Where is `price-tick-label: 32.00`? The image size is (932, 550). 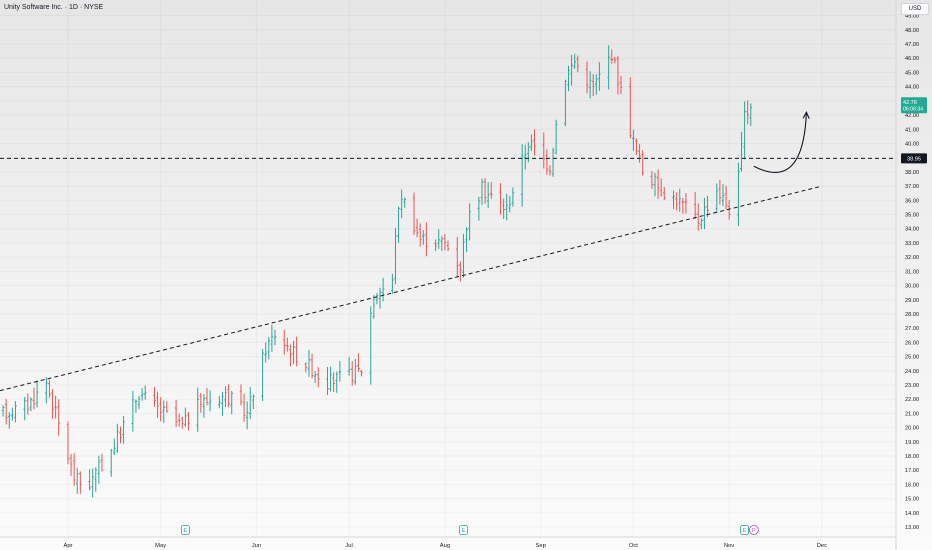 price-tick-label: 32.00 is located at coordinates (912, 258).